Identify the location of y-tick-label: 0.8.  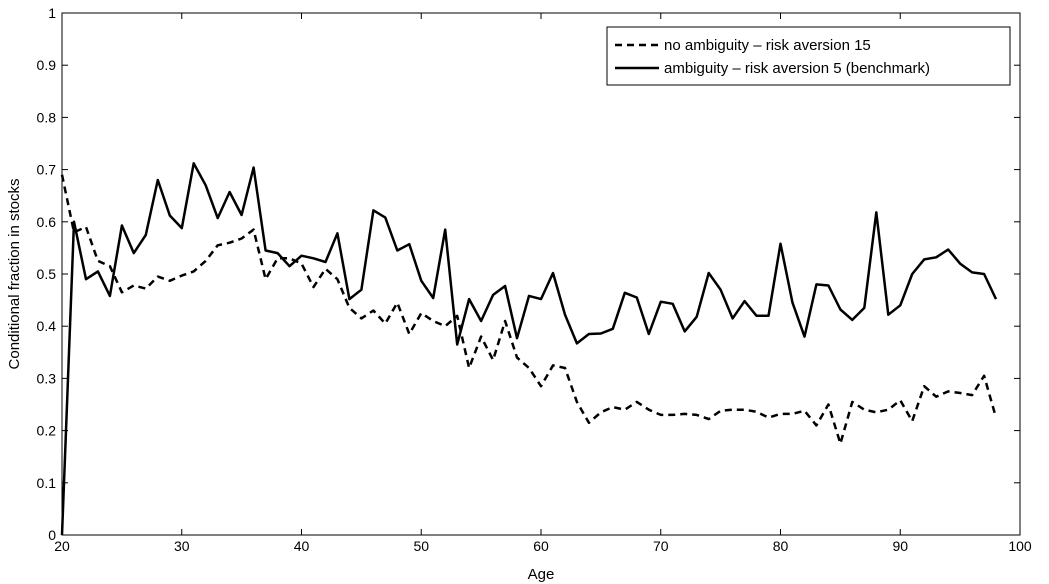
(47, 117).